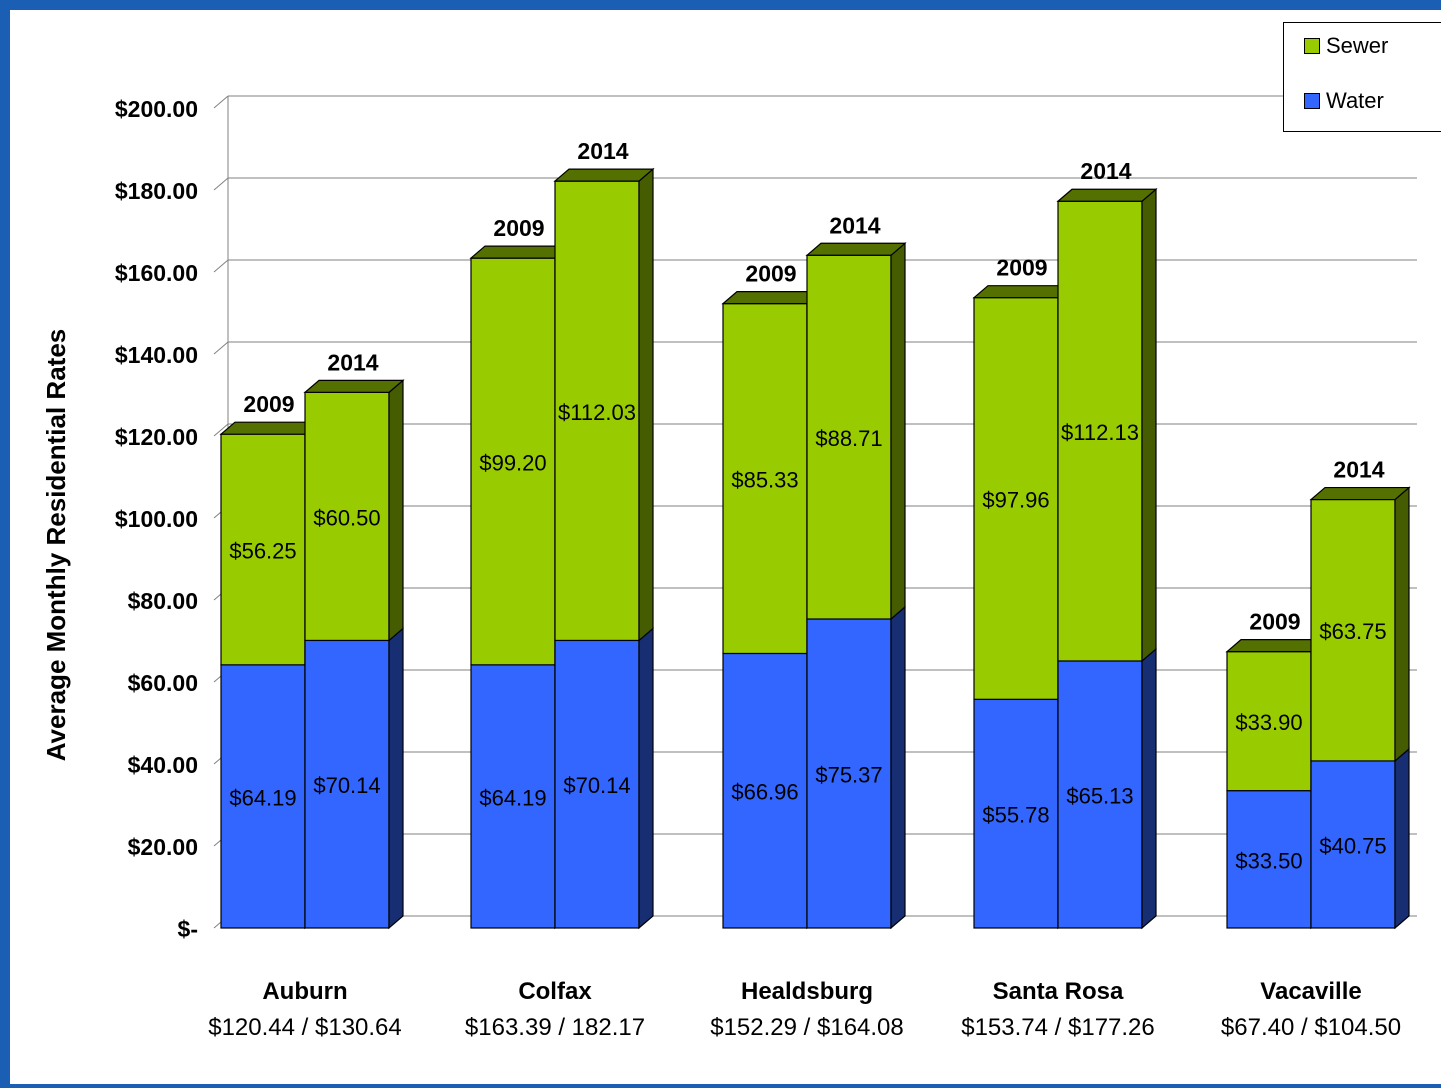  I want to click on legend-swatch-sewer, so click(1312, 46).